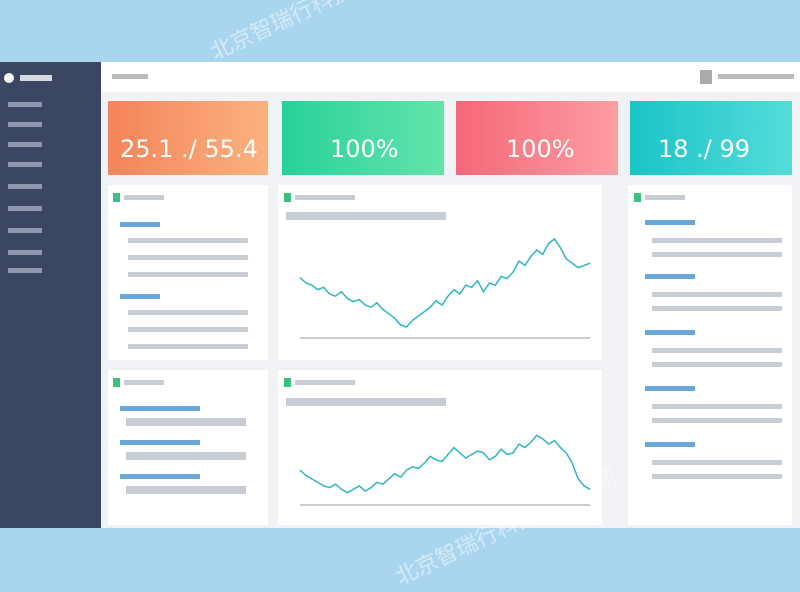 The image size is (800, 592). What do you see at coordinates (130, 76) in the screenshot?
I see `breadcrumb` at bounding box center [130, 76].